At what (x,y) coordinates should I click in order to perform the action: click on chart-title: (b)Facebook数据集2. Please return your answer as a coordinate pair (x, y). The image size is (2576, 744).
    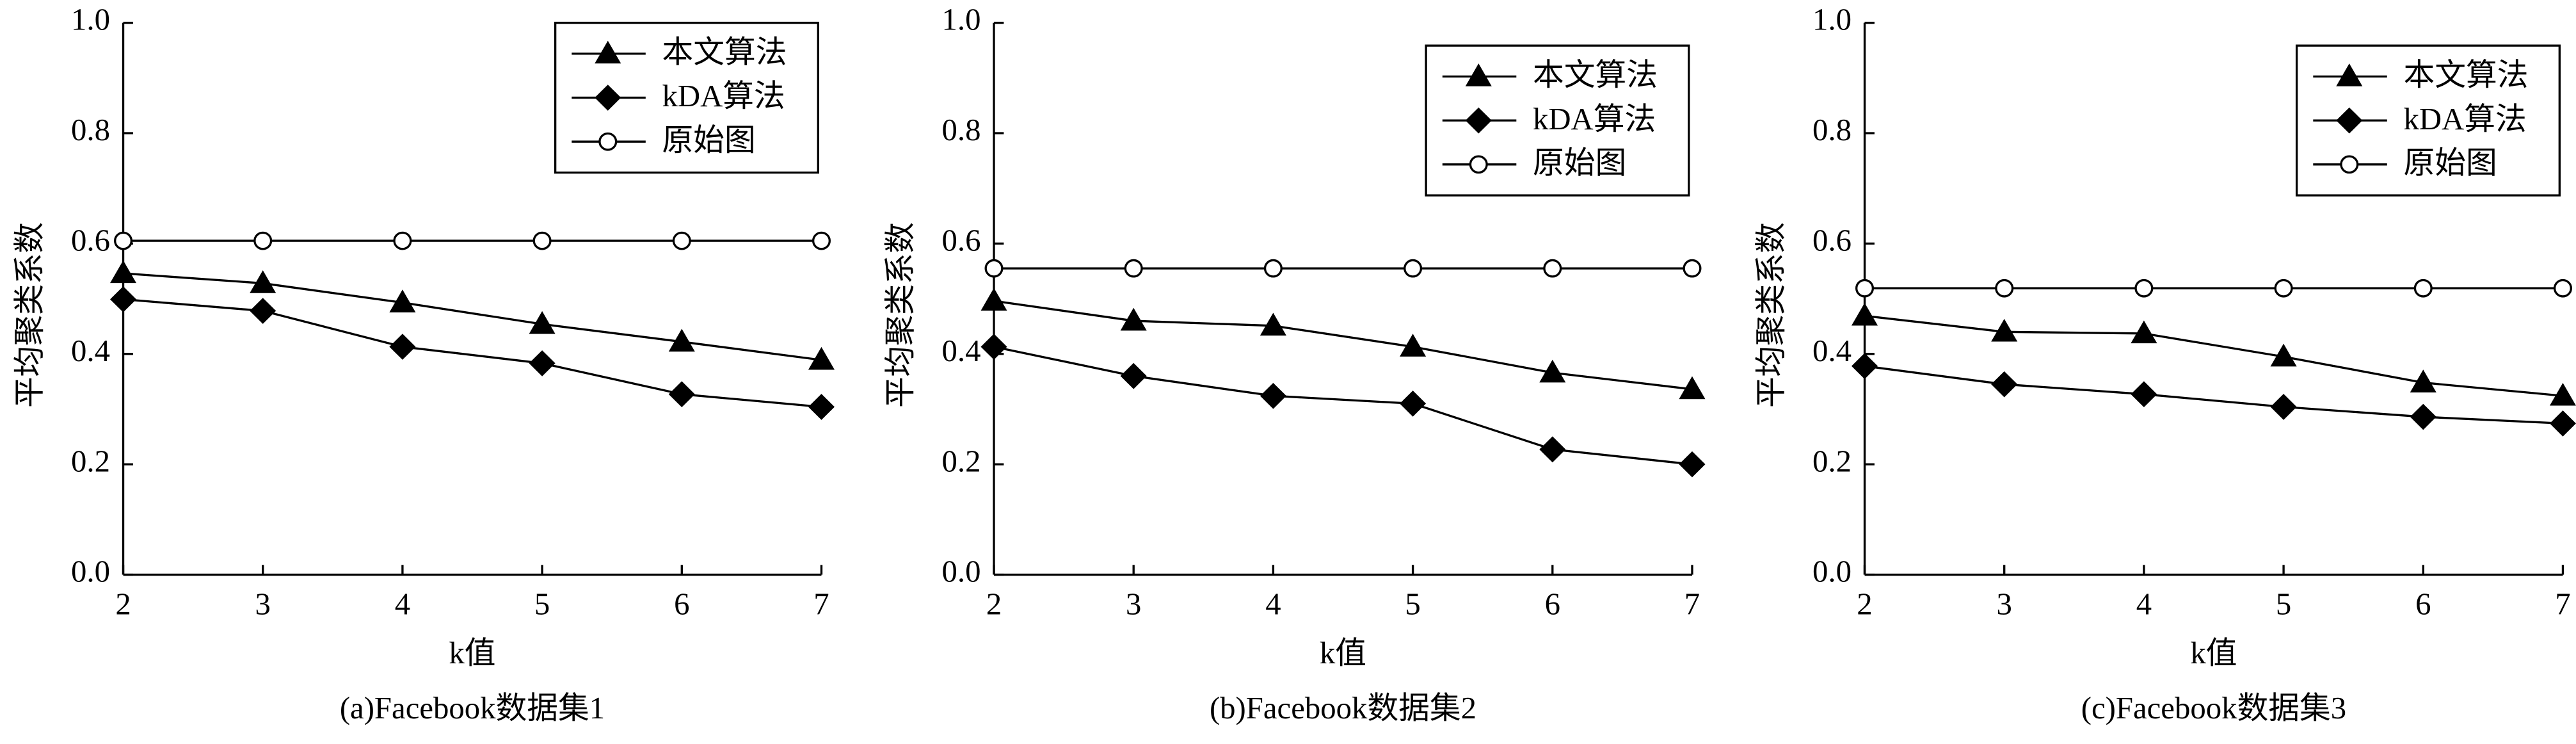
    Looking at the image, I should click on (1343, 708).